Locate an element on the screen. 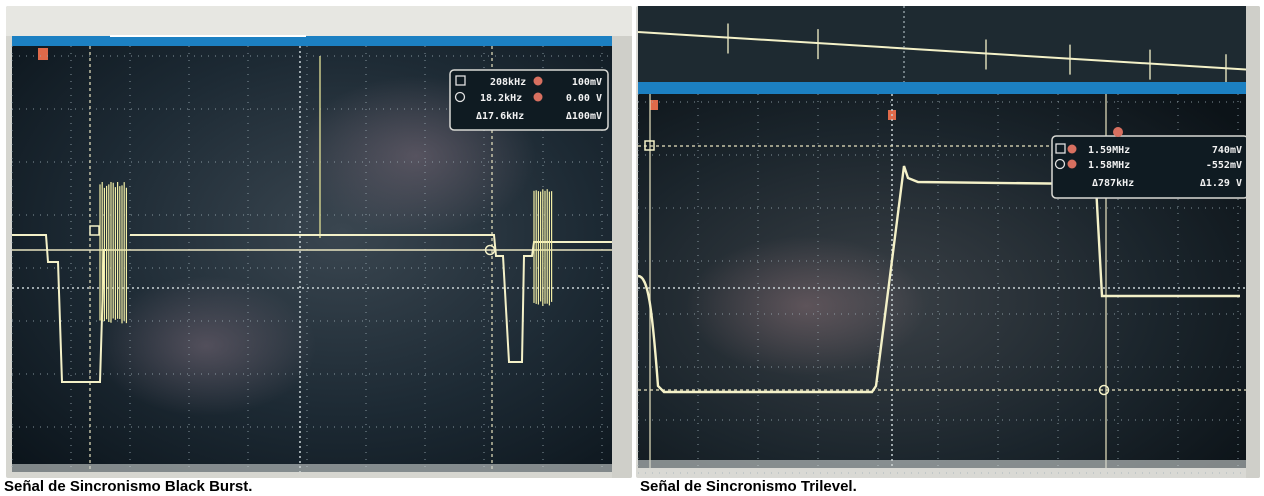 Image resolution: width=1264 pixels, height=496 pixels. readout-volt-a: 100mV is located at coordinates (587, 82).